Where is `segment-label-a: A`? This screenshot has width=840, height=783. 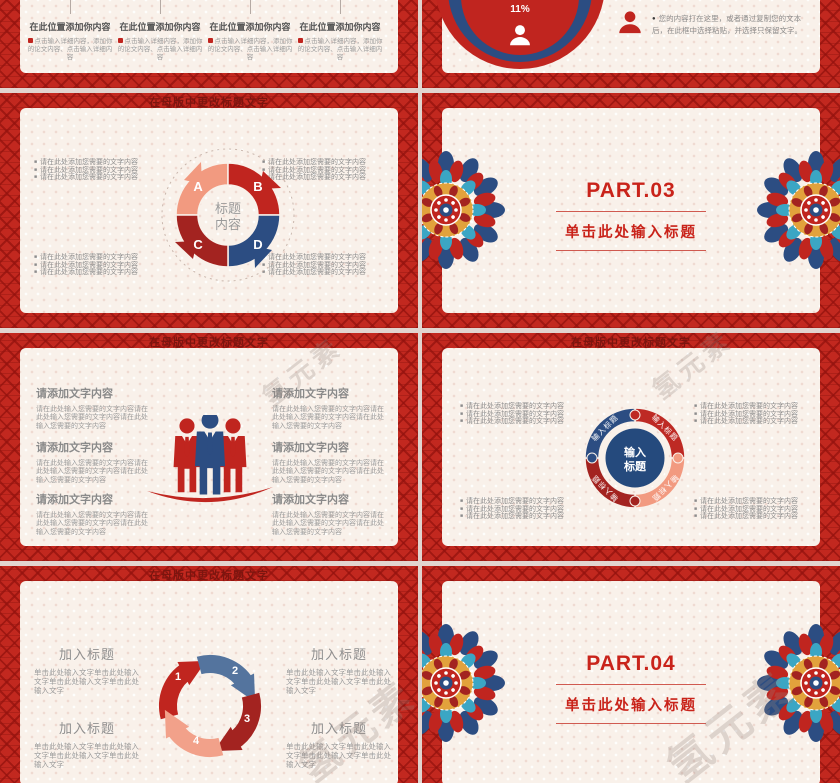
segment-label-a: A is located at coordinates (198, 186).